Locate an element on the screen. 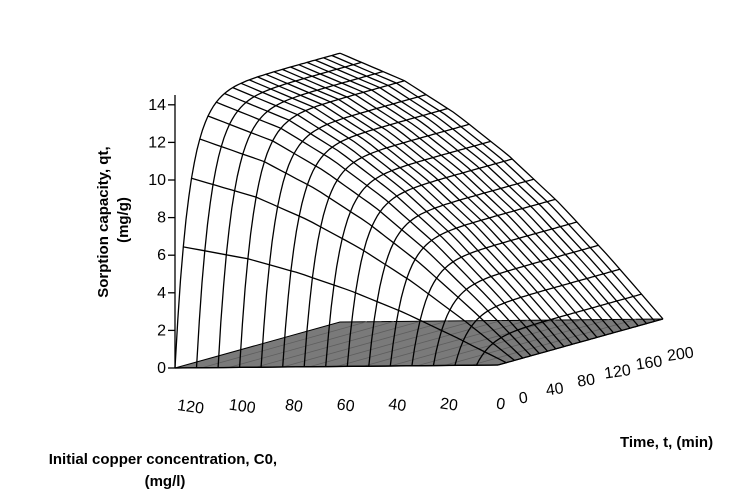 The image size is (752, 495). z-tick-label: 12 is located at coordinates (157, 142).